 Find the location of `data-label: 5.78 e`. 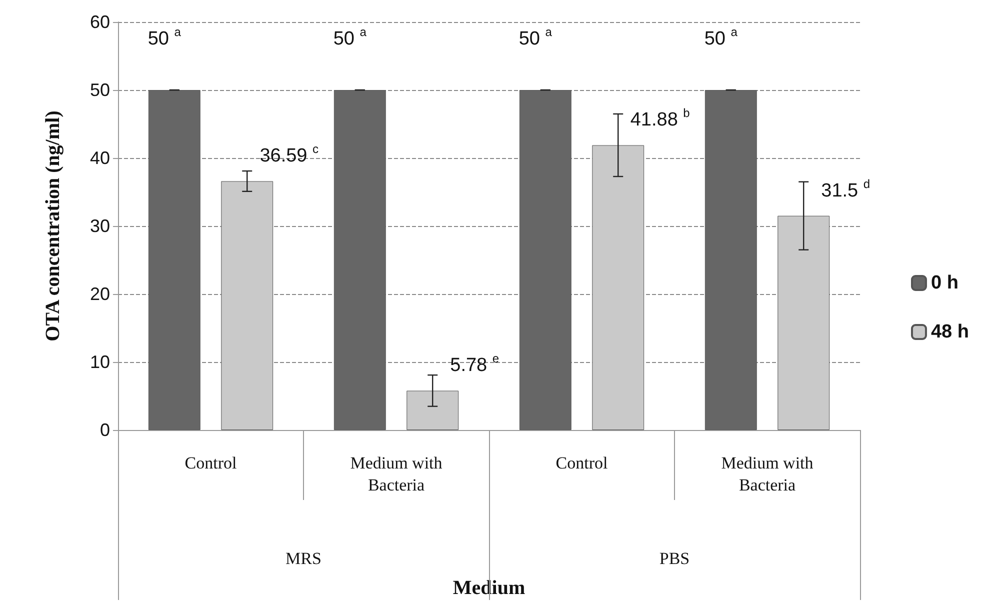

data-label: 5.78 e is located at coordinates (475, 364).